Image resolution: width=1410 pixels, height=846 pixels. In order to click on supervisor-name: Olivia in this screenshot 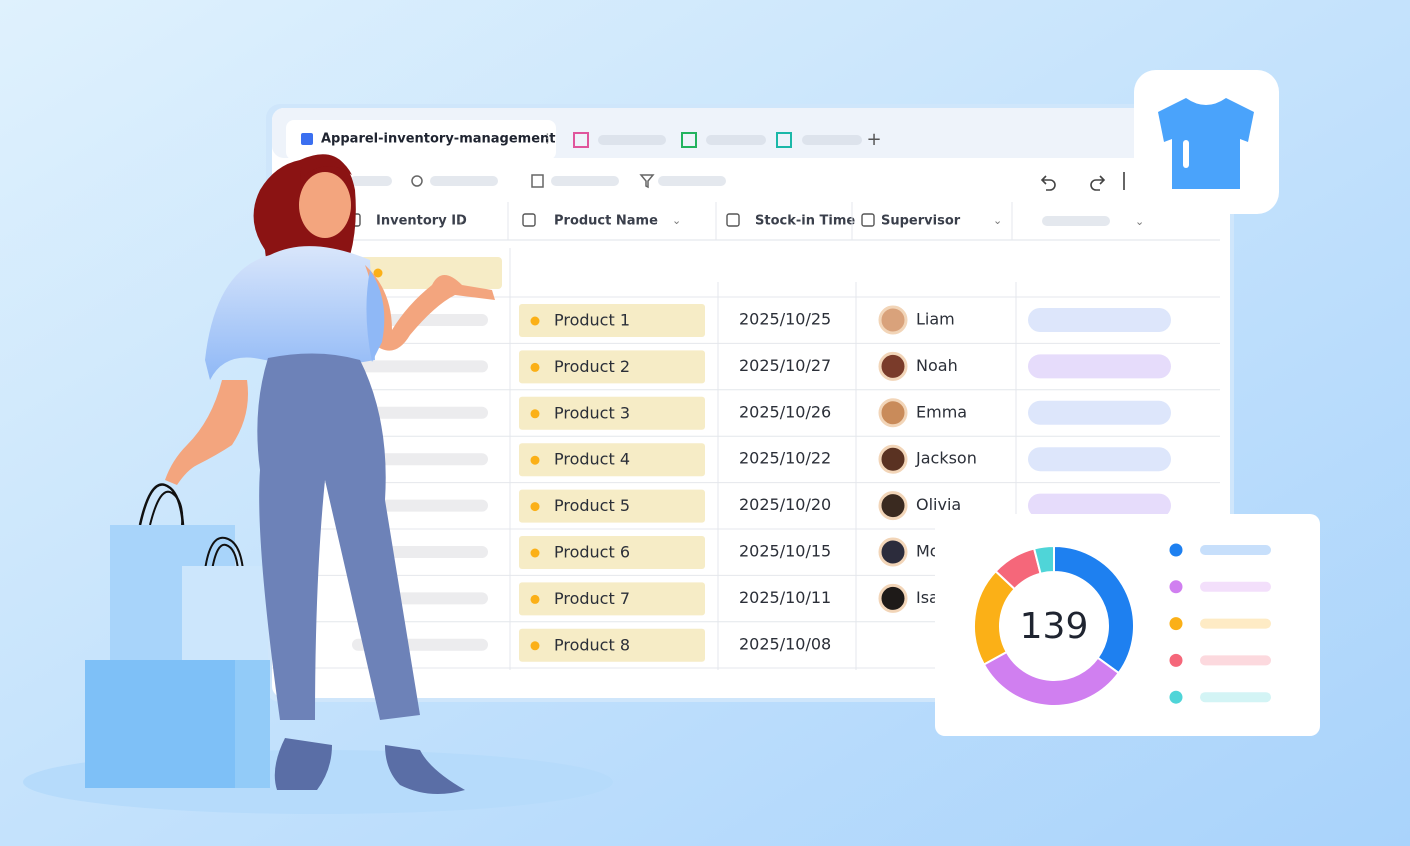, I will do `click(938, 504)`.